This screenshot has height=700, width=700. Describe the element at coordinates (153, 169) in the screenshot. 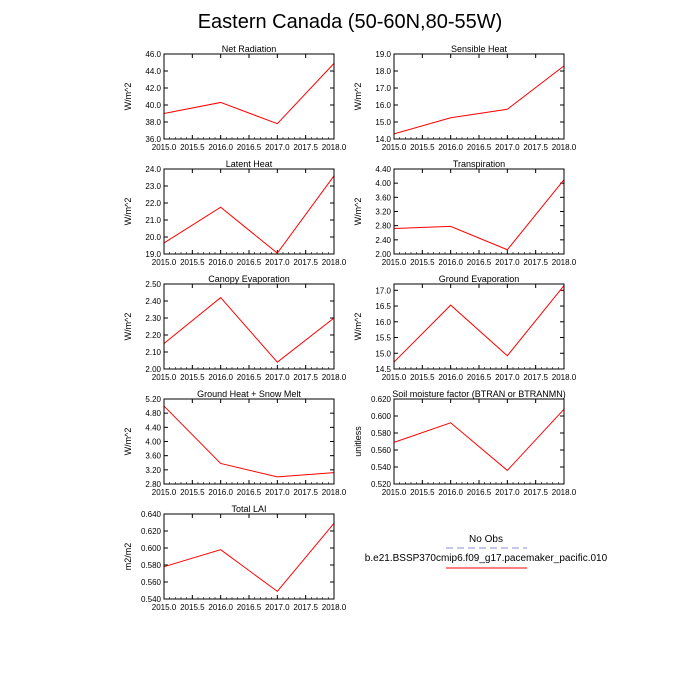

I see `y-tick-label: 24.0` at that location.